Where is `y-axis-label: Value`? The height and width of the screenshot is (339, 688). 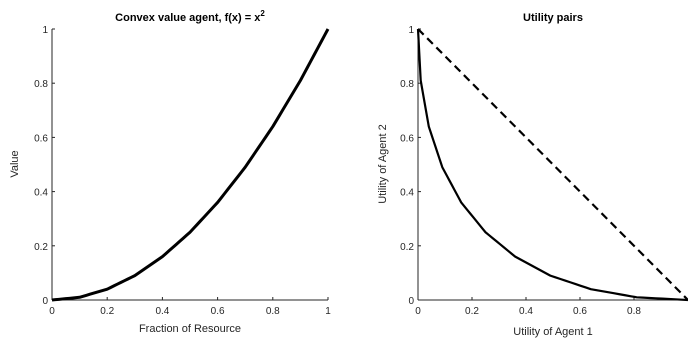 y-axis-label: Value is located at coordinates (15, 163).